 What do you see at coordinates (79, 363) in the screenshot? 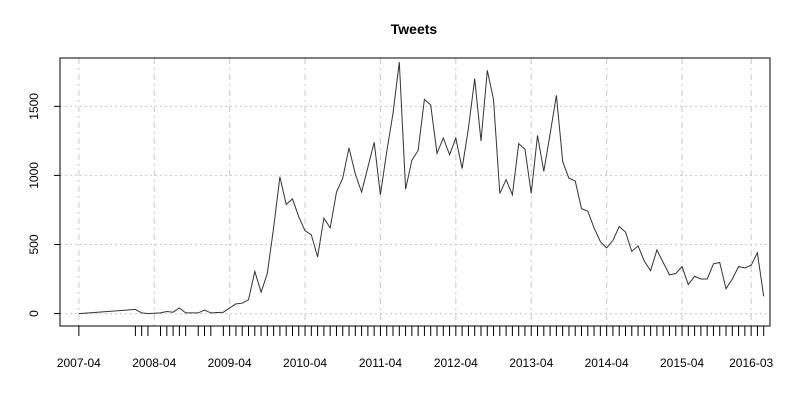
I see `x-tick-label: 2007-04` at bounding box center [79, 363].